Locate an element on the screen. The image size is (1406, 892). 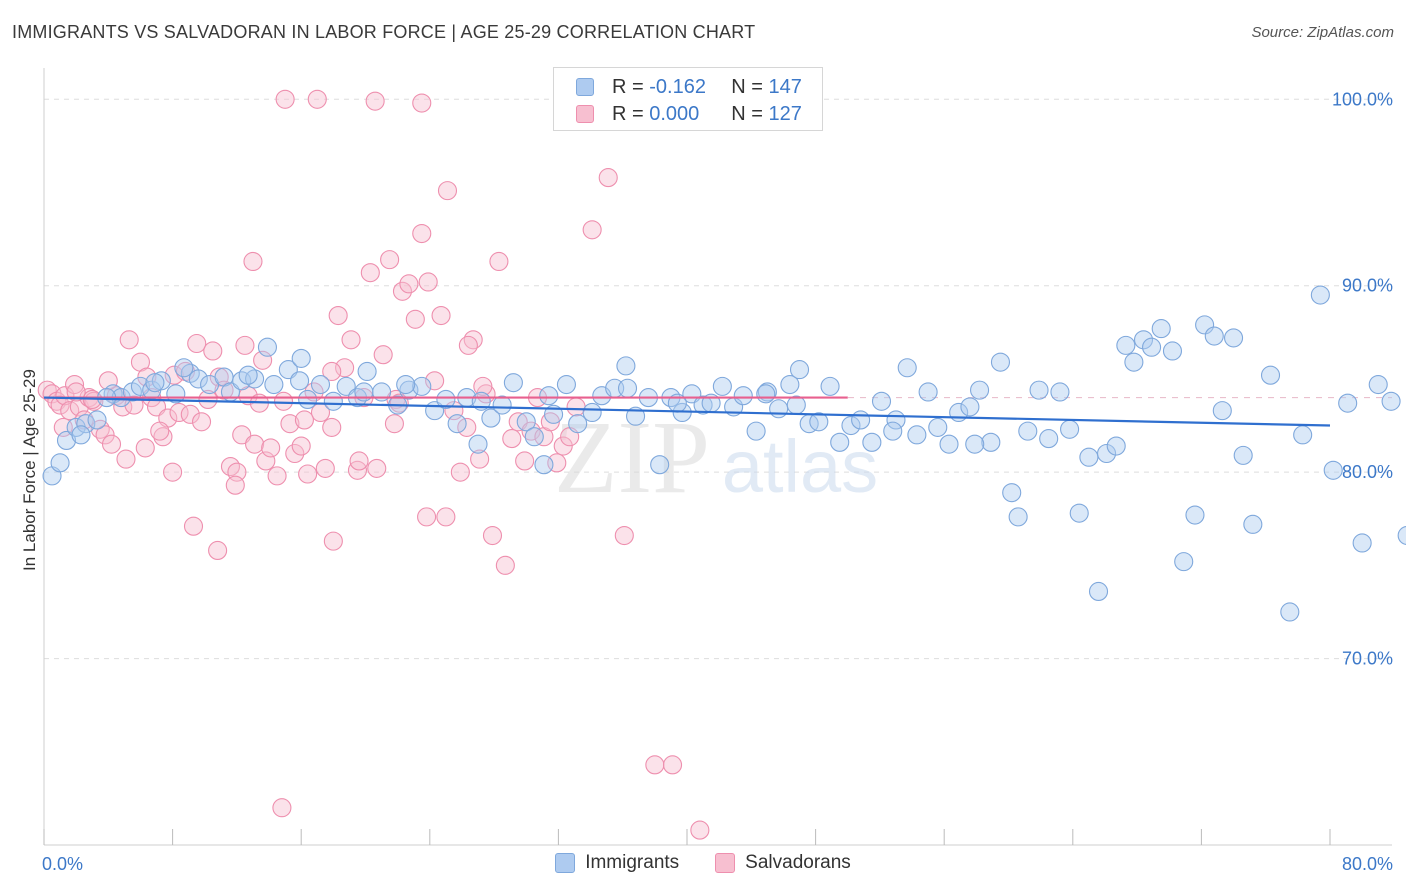
immigrants-swatch is located at coordinates (585, 87).